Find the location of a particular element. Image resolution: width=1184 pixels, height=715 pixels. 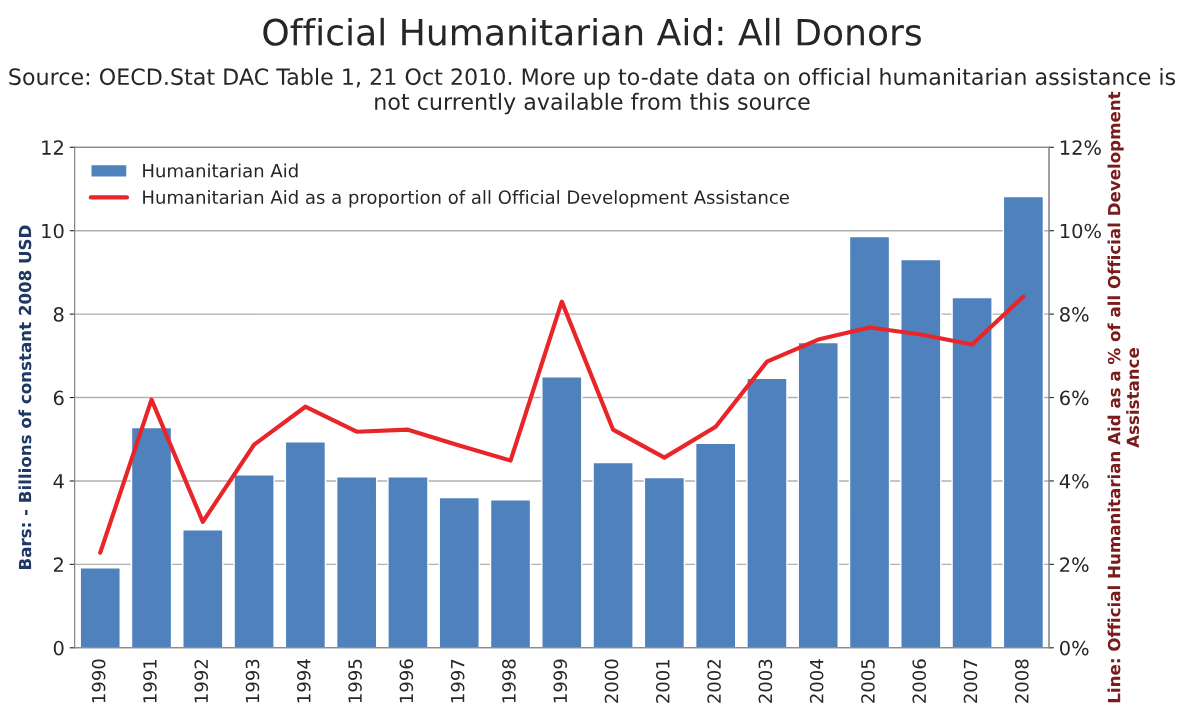

y2-tick-label: 4% is located at coordinates (1074, 481).